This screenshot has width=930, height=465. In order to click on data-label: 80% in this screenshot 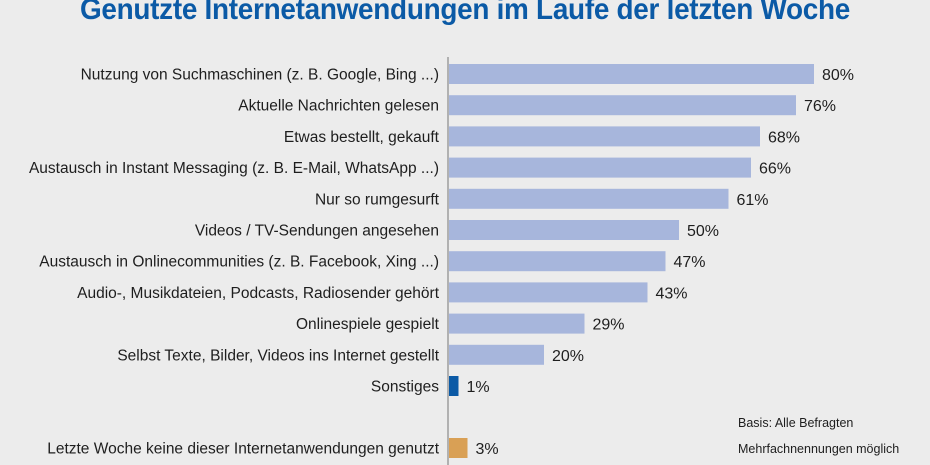, I will do `click(838, 75)`.